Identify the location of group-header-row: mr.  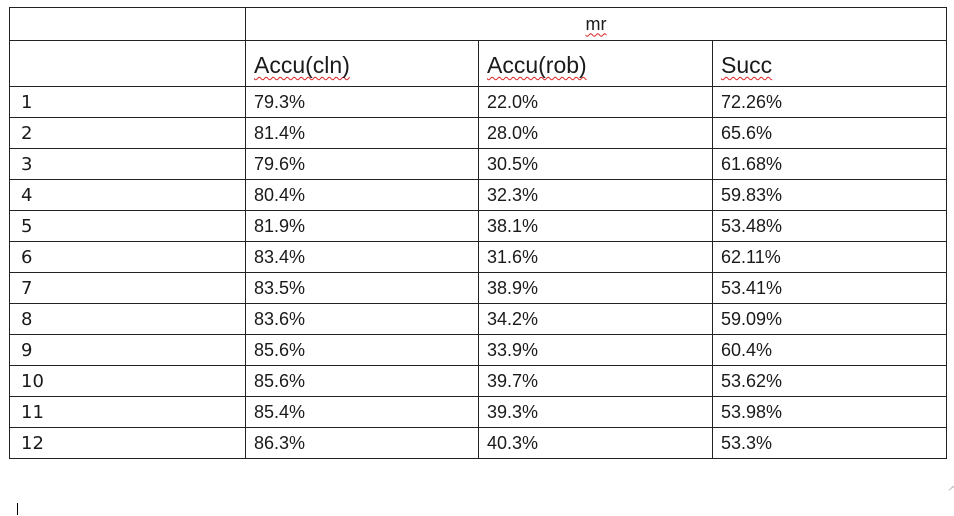
(478, 24).